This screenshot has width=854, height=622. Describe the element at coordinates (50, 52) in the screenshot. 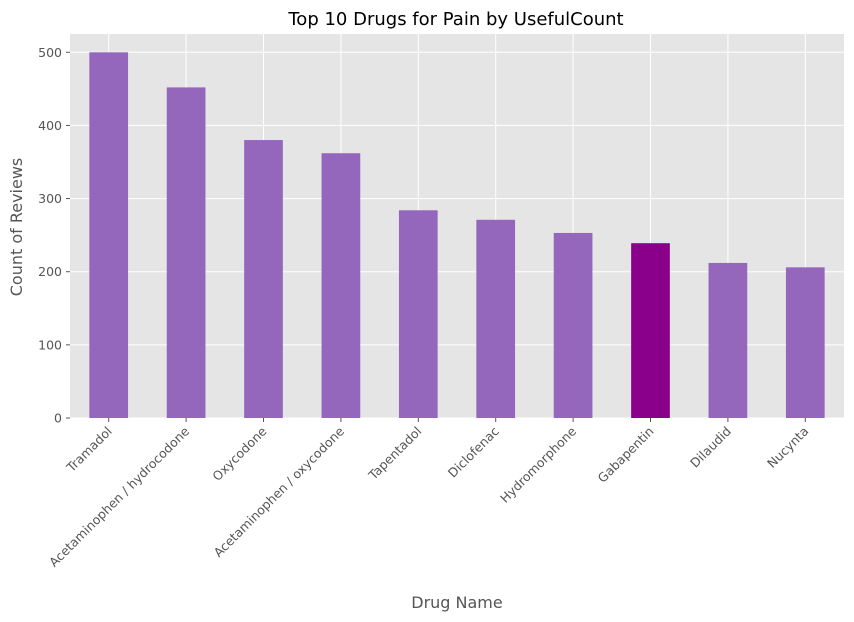

I see `y-tick-label: 500` at that location.